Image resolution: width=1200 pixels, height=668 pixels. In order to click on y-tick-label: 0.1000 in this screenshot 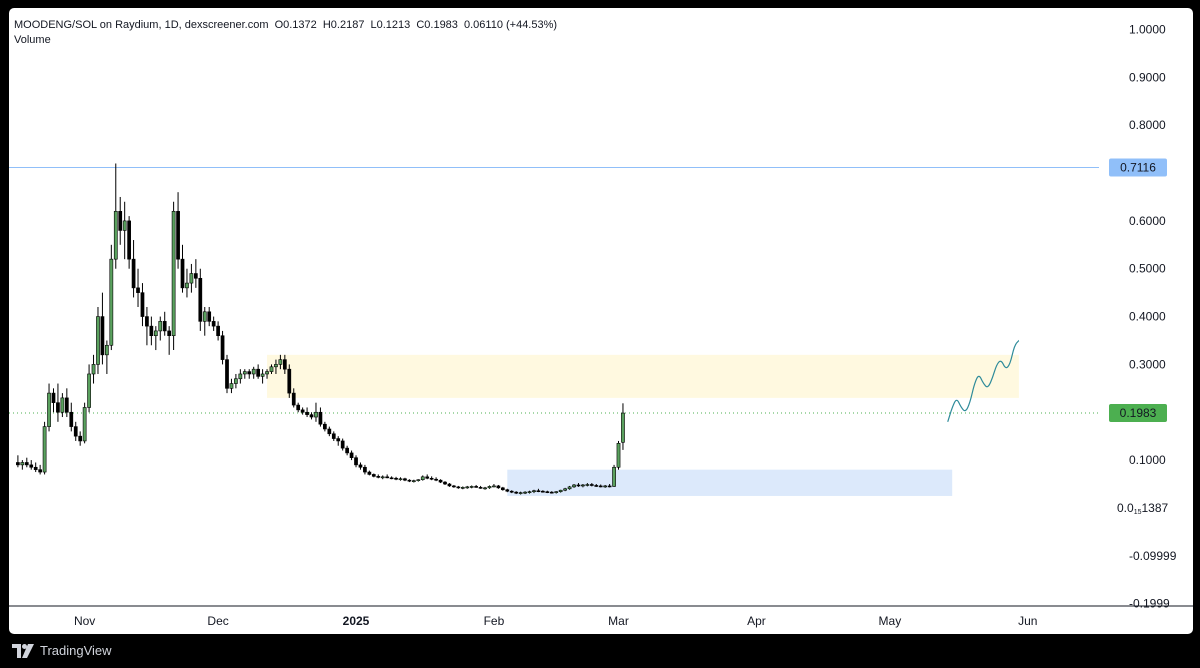, I will do `click(1147, 460)`.